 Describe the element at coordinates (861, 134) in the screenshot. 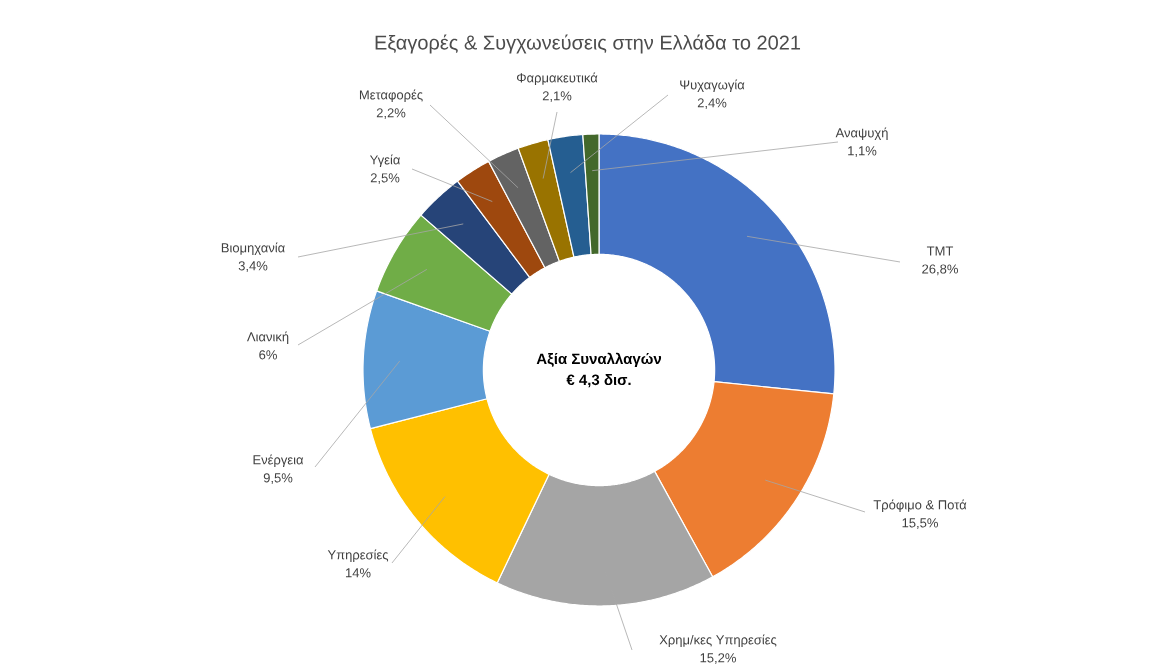

I see `slice-label: Αναψυχή` at that location.